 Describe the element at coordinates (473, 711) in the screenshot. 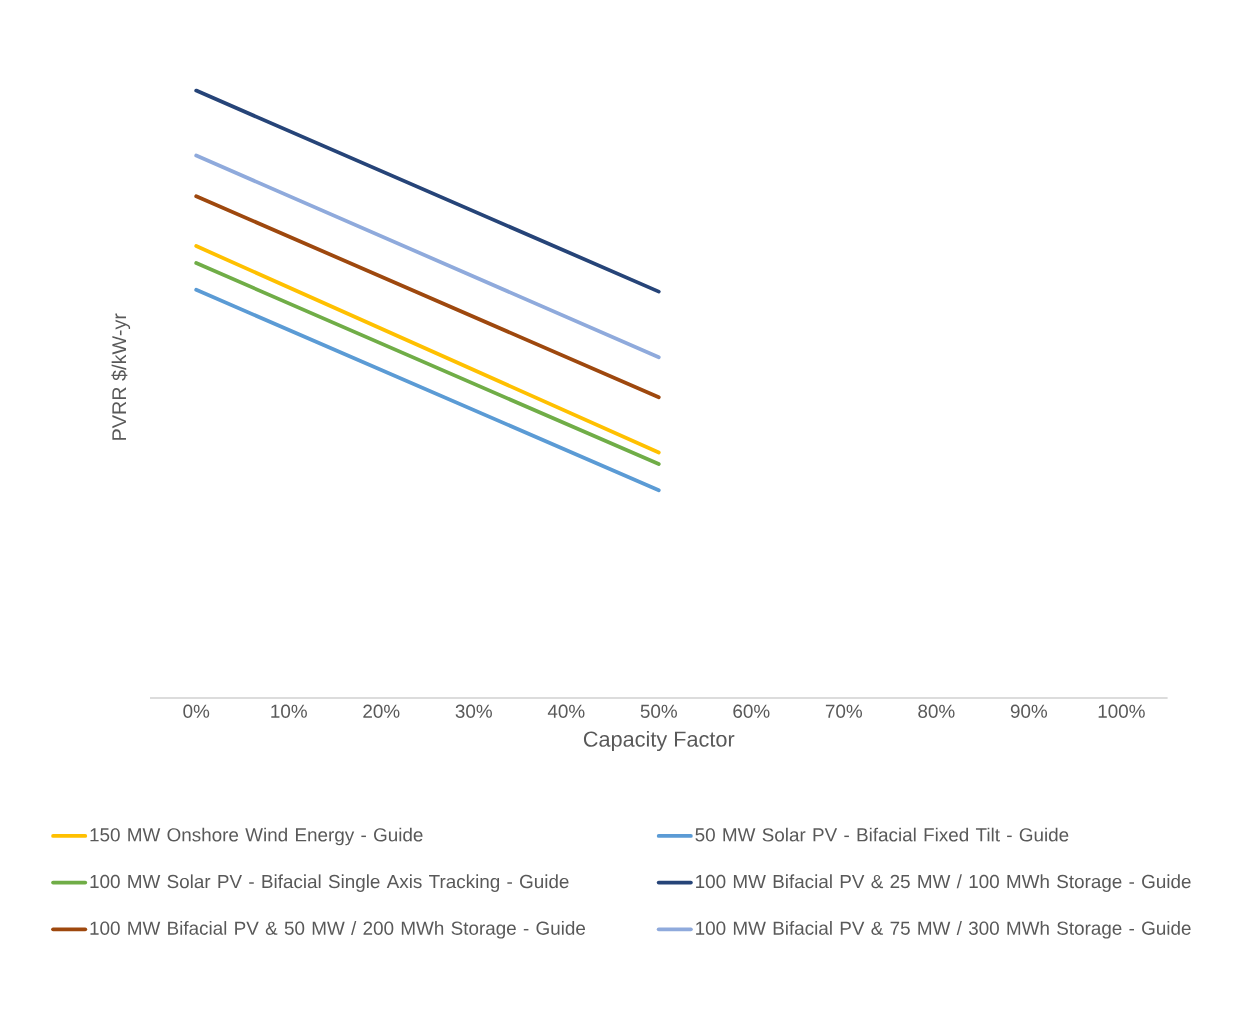

I see `x-tick-label: 30%` at that location.